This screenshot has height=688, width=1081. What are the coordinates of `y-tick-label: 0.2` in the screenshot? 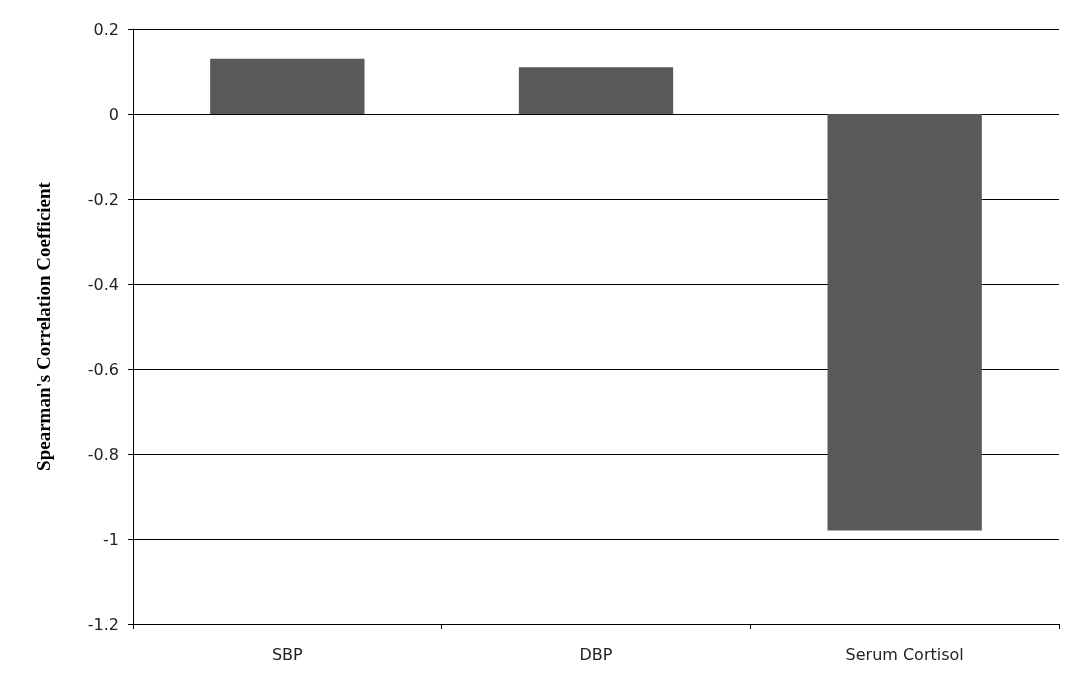 It's located at (106, 29).